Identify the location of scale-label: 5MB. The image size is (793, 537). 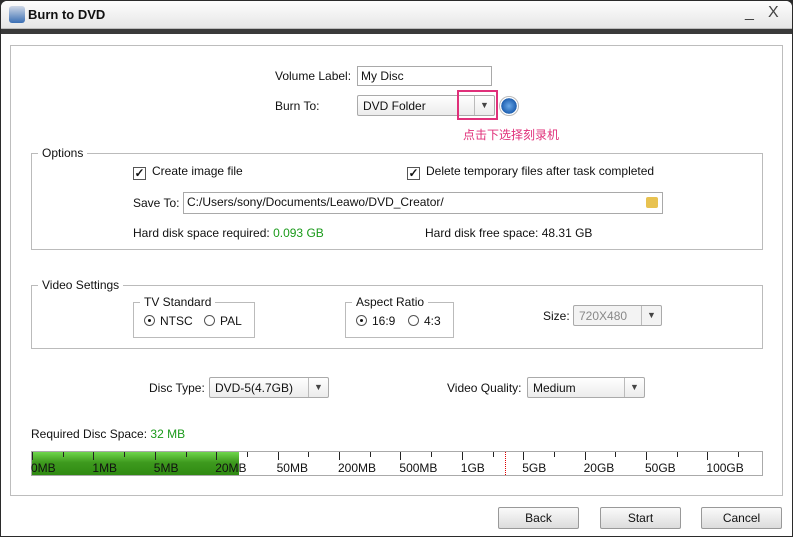
(166, 468).